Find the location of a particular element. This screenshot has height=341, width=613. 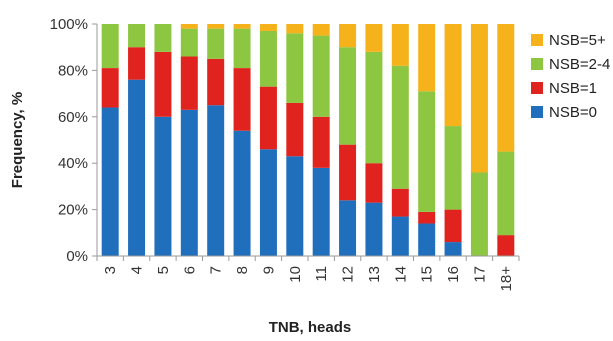

x-tick-label: 10 is located at coordinates (295, 274).